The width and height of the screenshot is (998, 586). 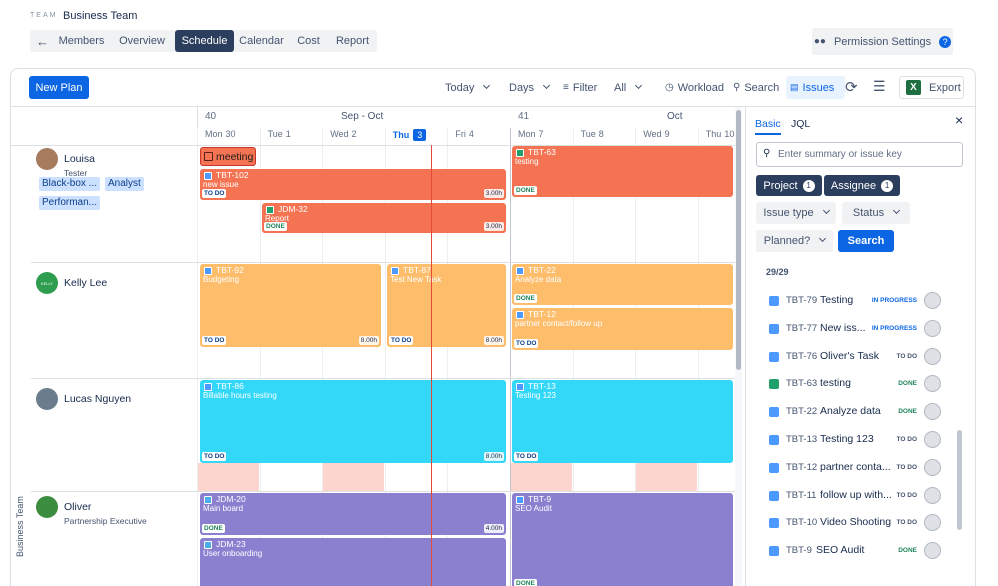 What do you see at coordinates (383, 262) in the screenshot?
I see `row-divider` at bounding box center [383, 262].